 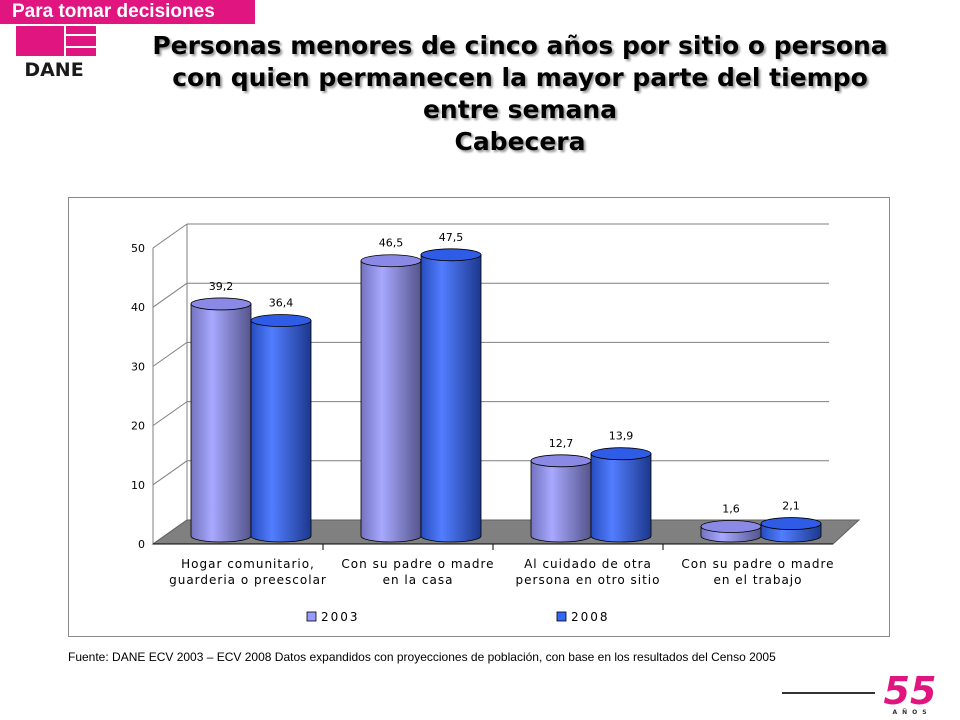 What do you see at coordinates (138, 485) in the screenshot?
I see `y-tick-label: 10` at bounding box center [138, 485].